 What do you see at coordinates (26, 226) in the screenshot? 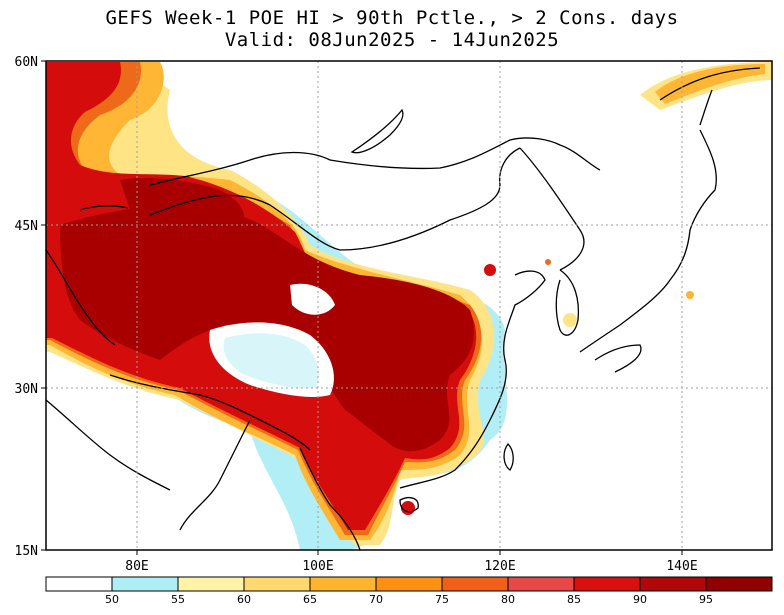
I see `lat-label: 45N` at bounding box center [26, 226].